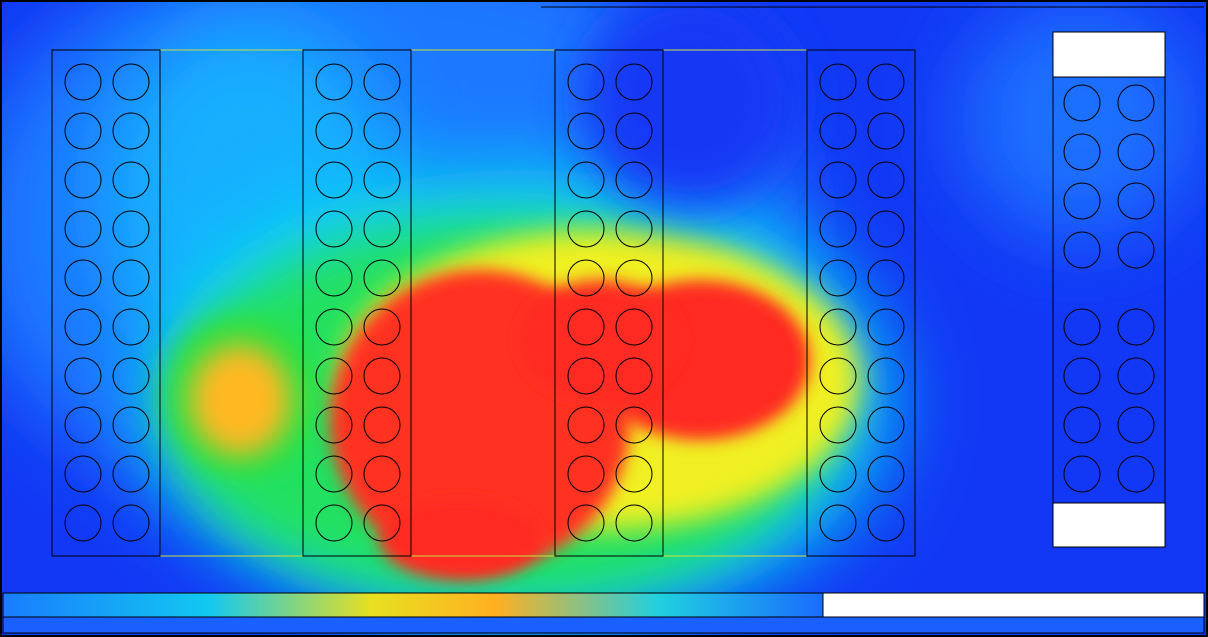 This screenshot has height=637, width=1208. What do you see at coordinates (1013, 605) in the screenshot?
I see `bottom-strip-blank` at bounding box center [1013, 605].